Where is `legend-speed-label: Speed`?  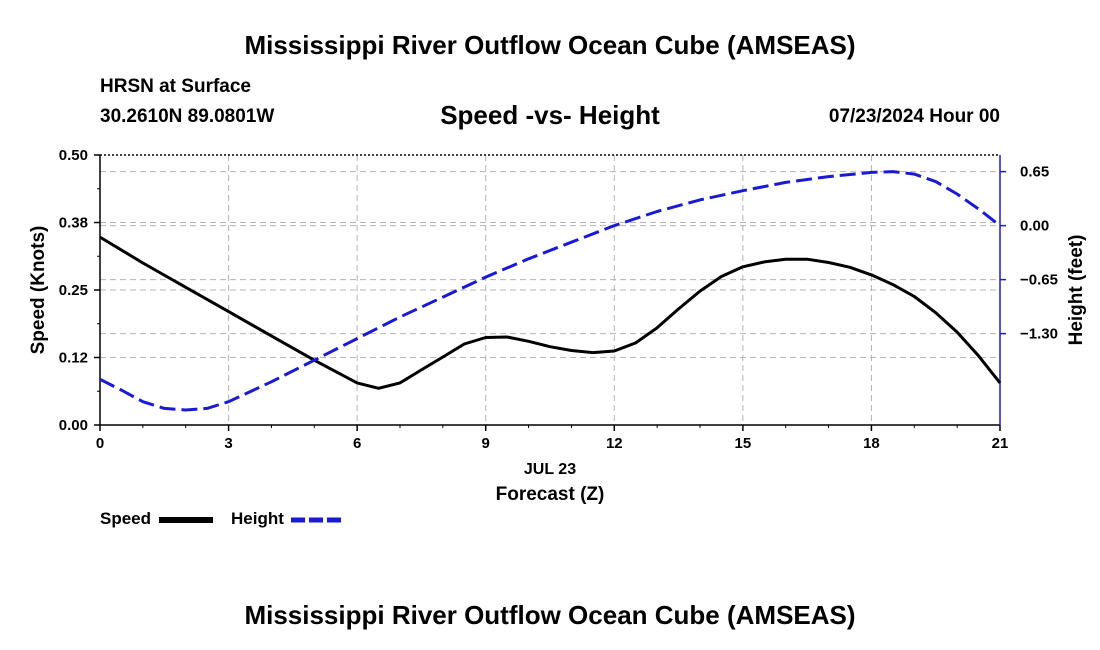 legend-speed-label: Speed is located at coordinates (126, 518).